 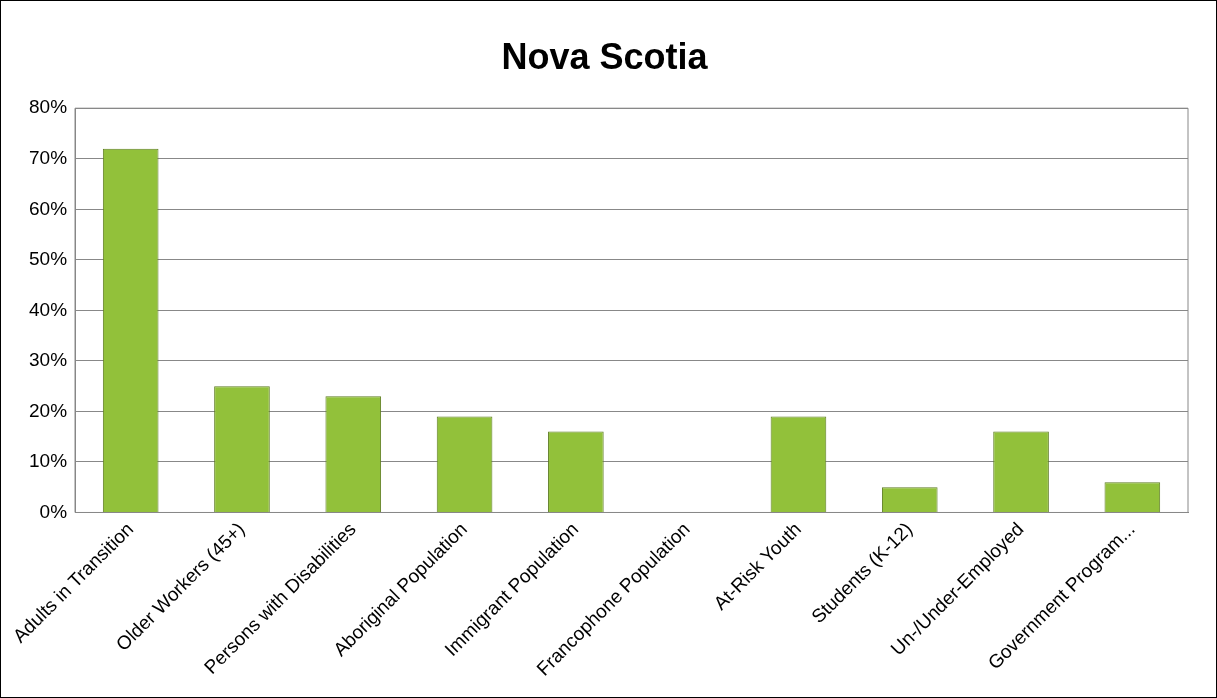 I want to click on y-tick-label: 20%, so click(x=48, y=410).